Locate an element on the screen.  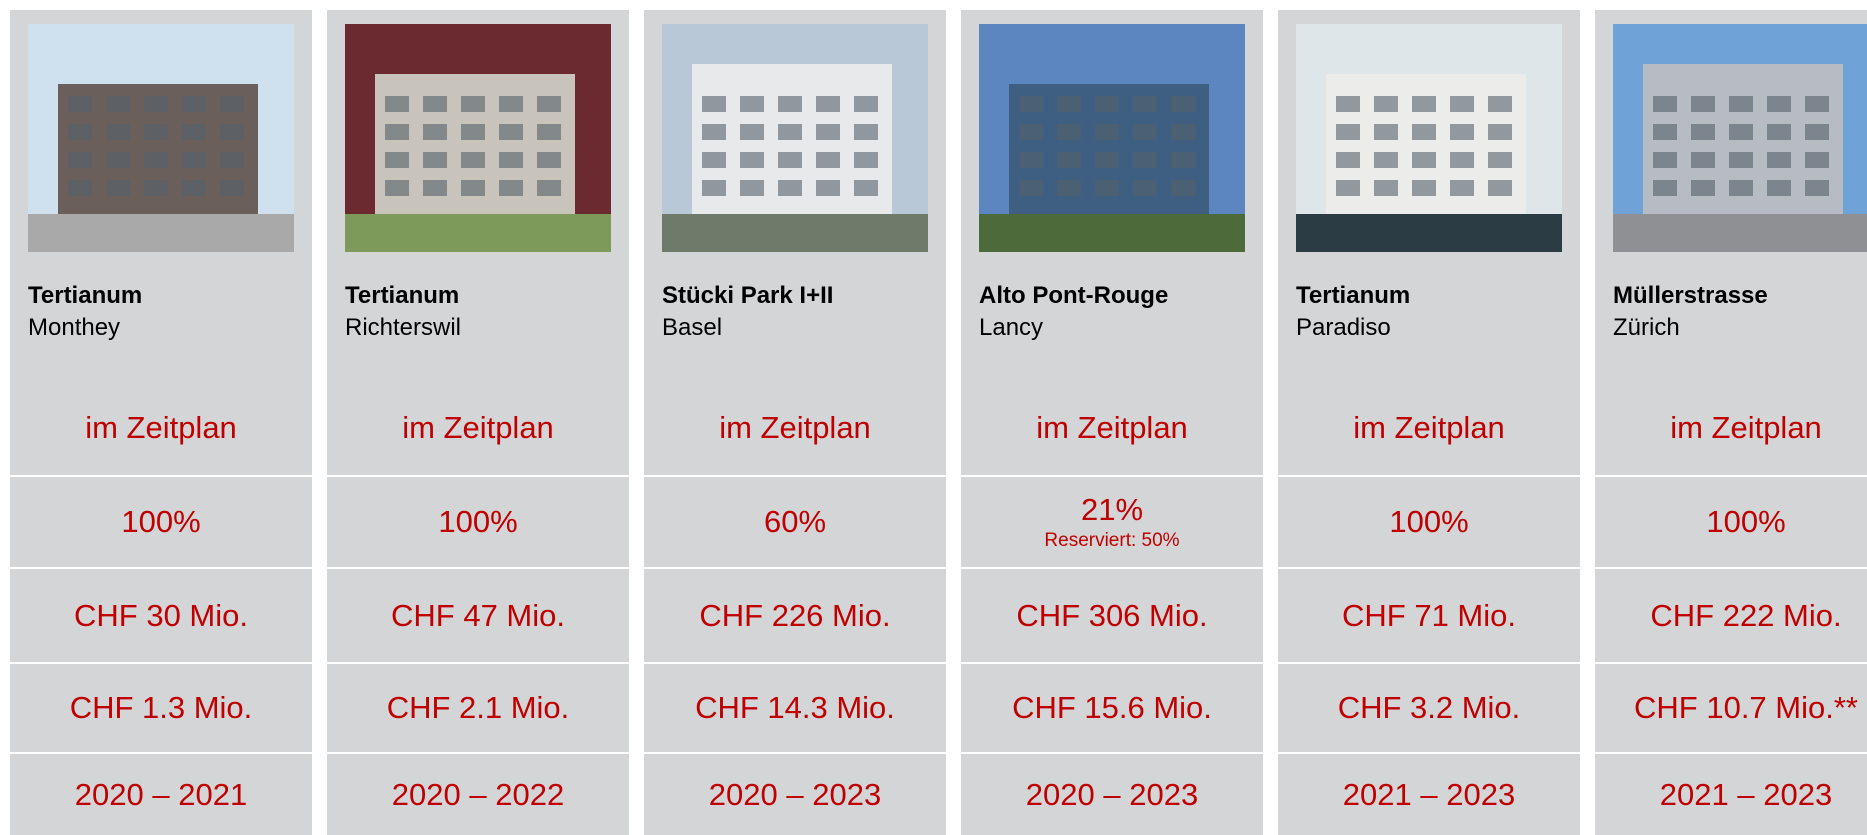
occupancy-cell: 21% Reserviert: 50% is located at coordinates (1112, 522).